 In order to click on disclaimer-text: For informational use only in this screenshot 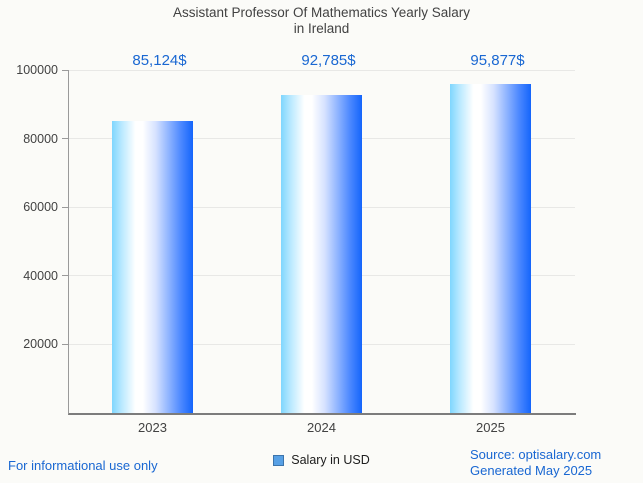, I will do `click(83, 465)`.